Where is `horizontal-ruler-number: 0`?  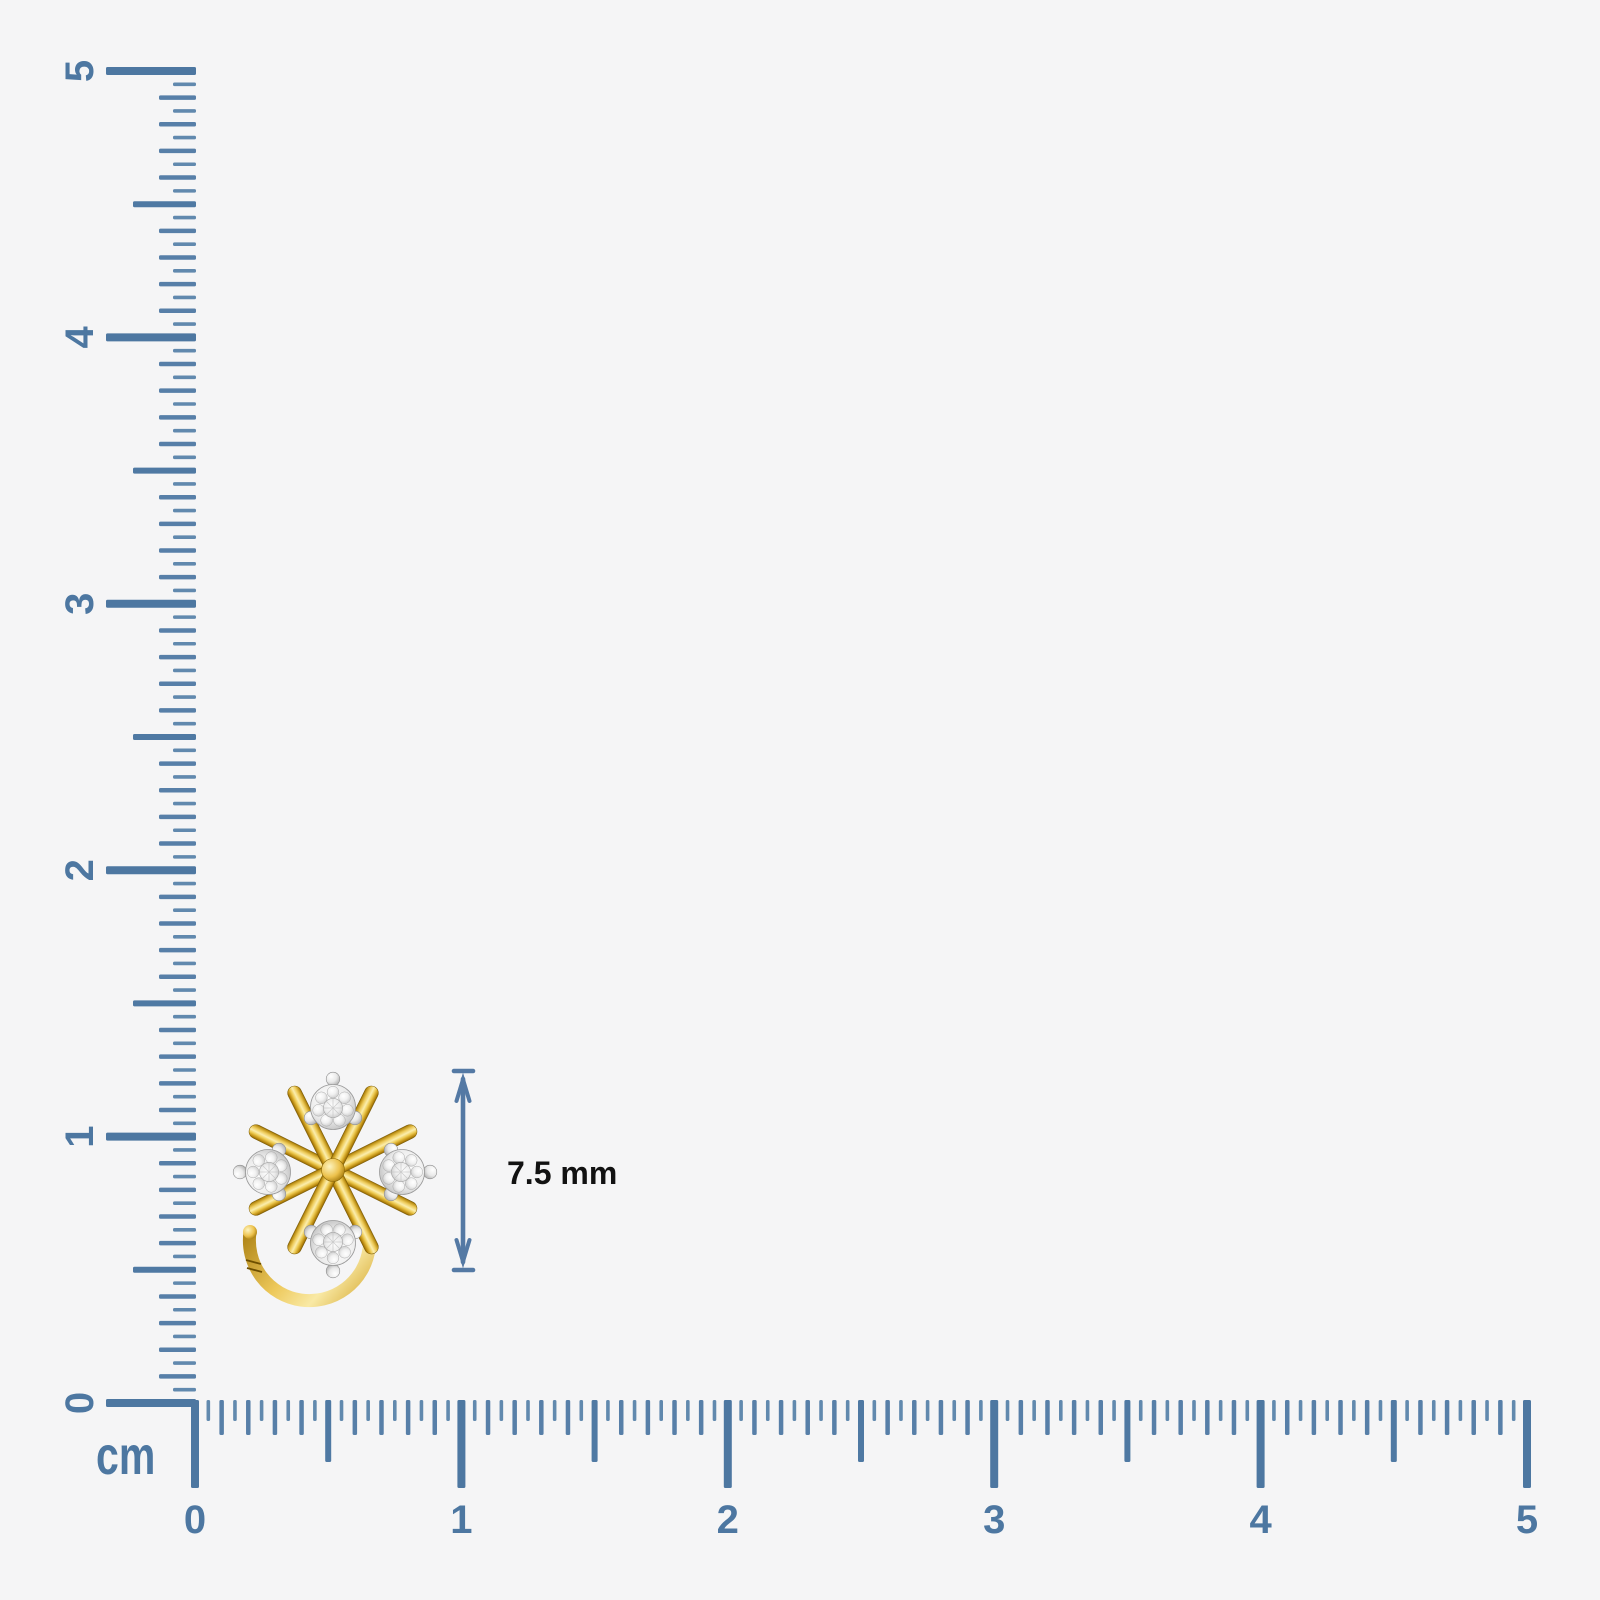
horizontal-ruler-number: 0 is located at coordinates (195, 1520).